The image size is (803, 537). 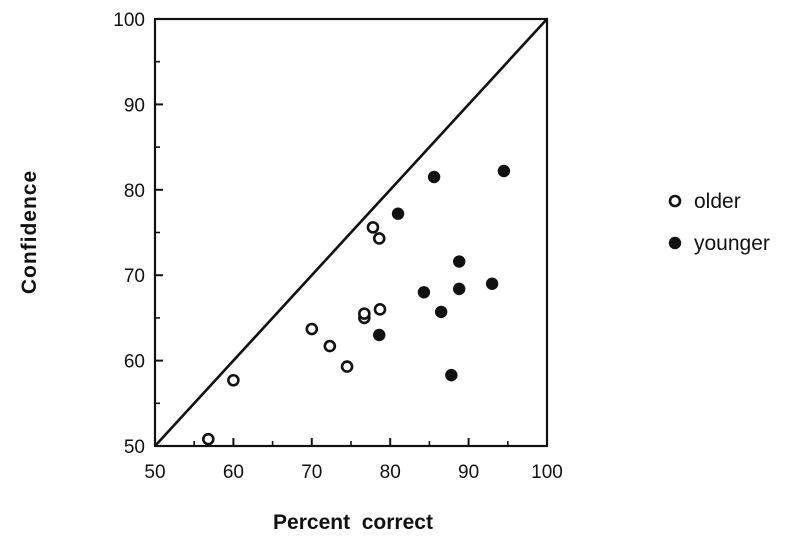 I want to click on legend-marker-younger, so click(x=675, y=243).